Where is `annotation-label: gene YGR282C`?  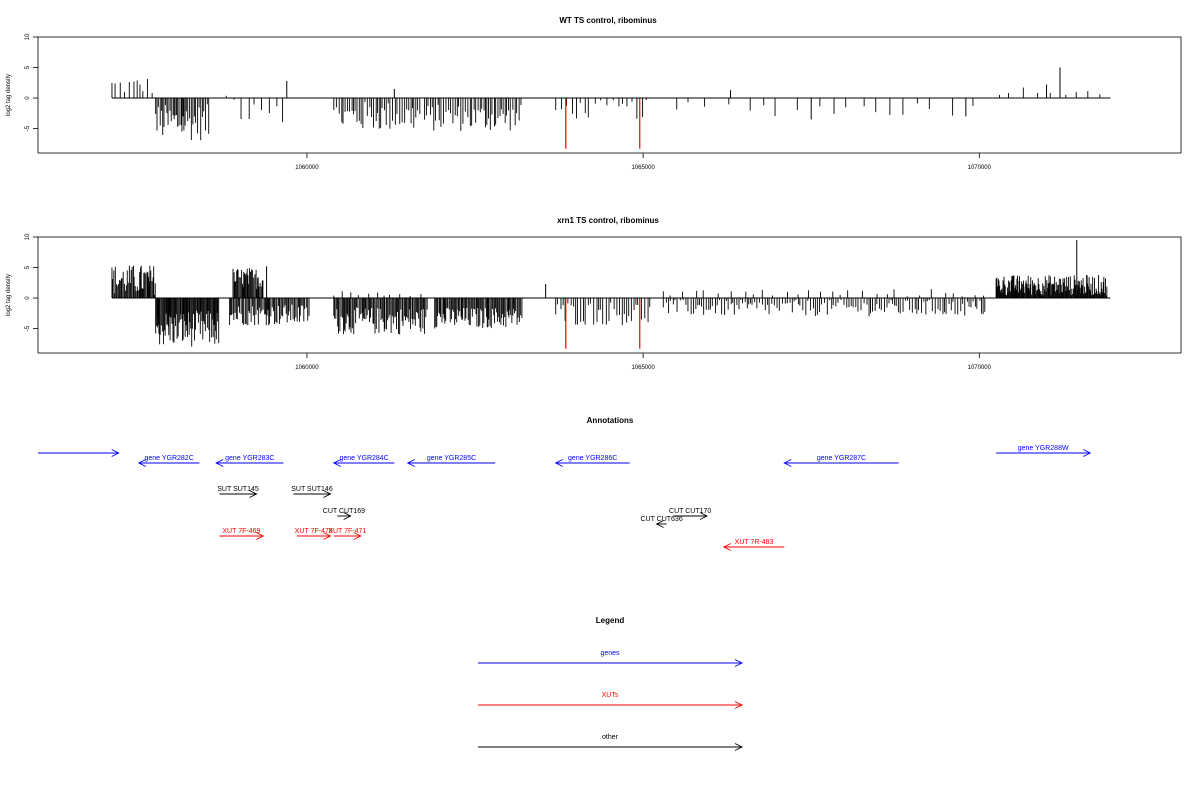 annotation-label: gene YGR282C is located at coordinates (168, 458).